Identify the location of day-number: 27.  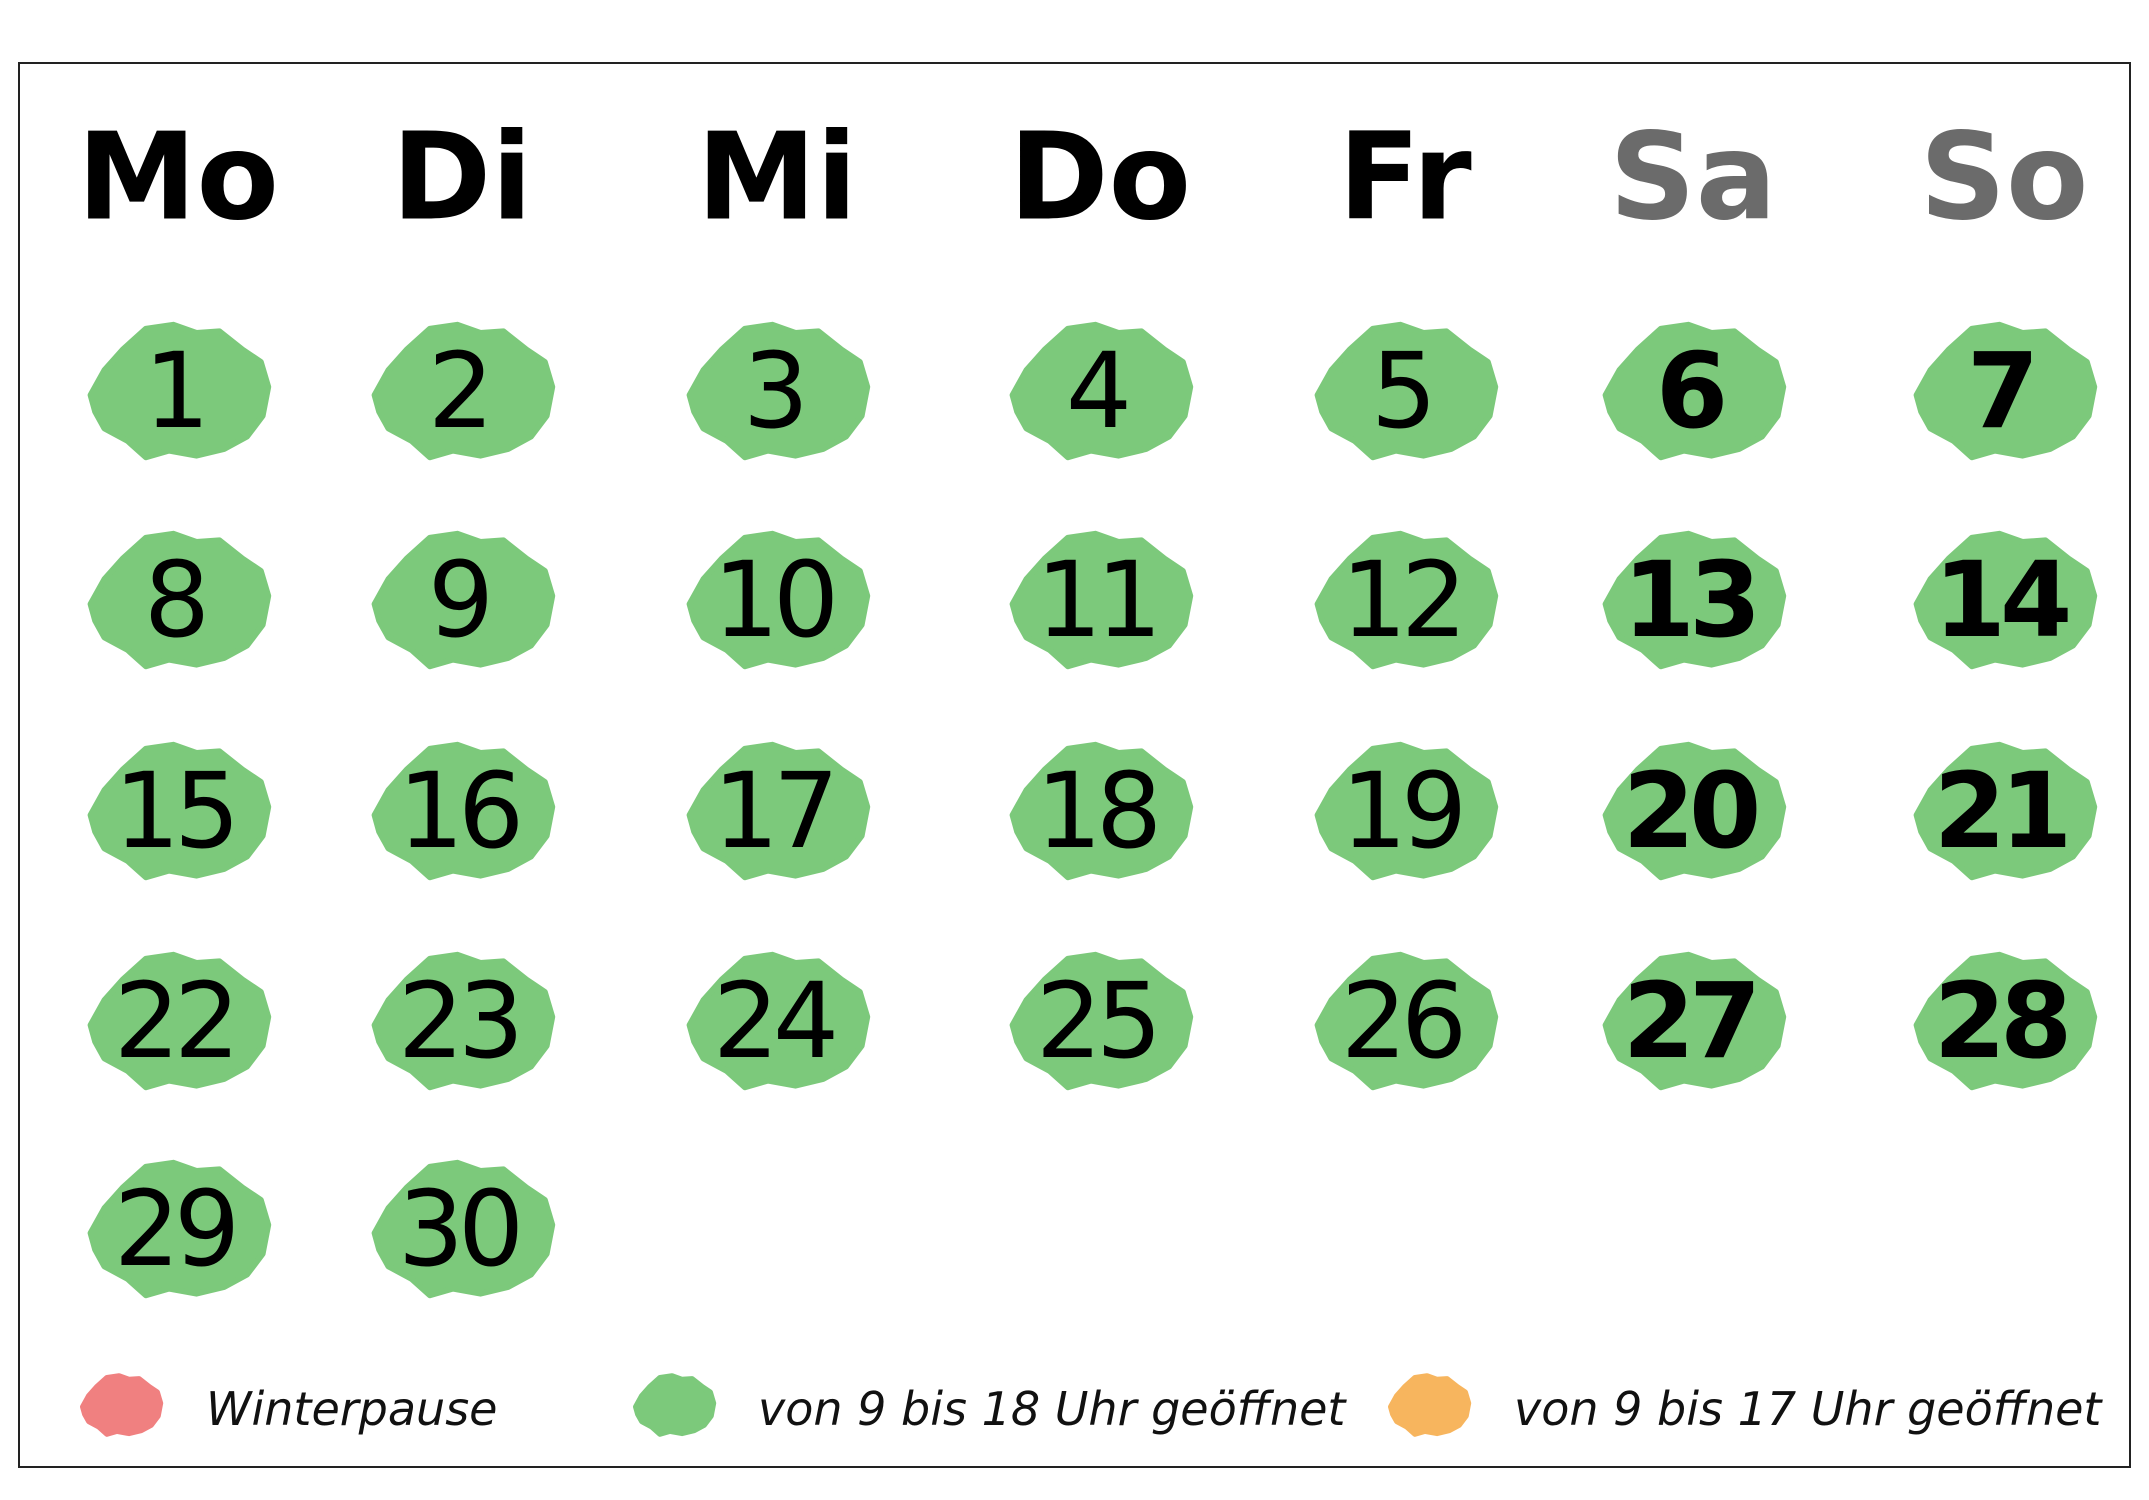
(1689, 1021).